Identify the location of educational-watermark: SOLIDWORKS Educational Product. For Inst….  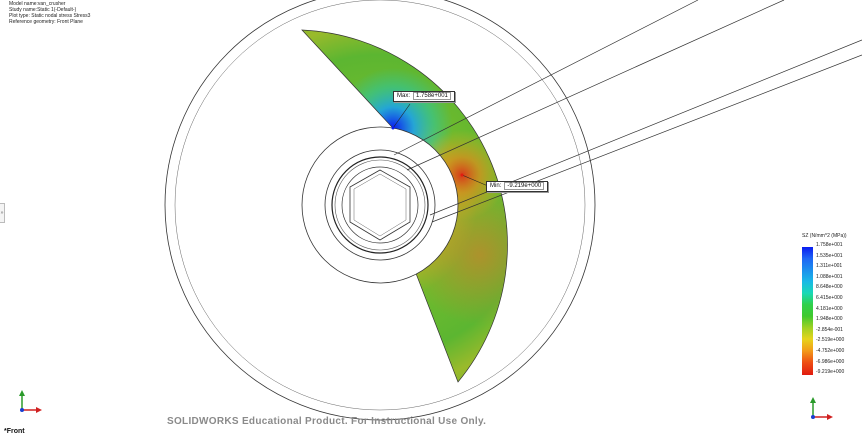
(327, 421).